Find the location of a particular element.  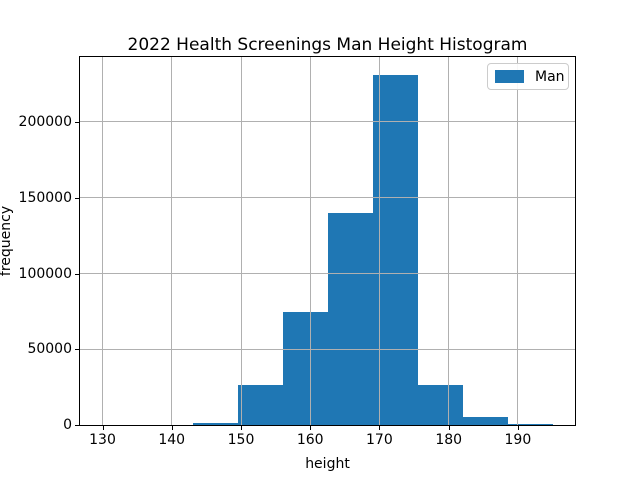

y-tick-label: 0 is located at coordinates (67, 425).